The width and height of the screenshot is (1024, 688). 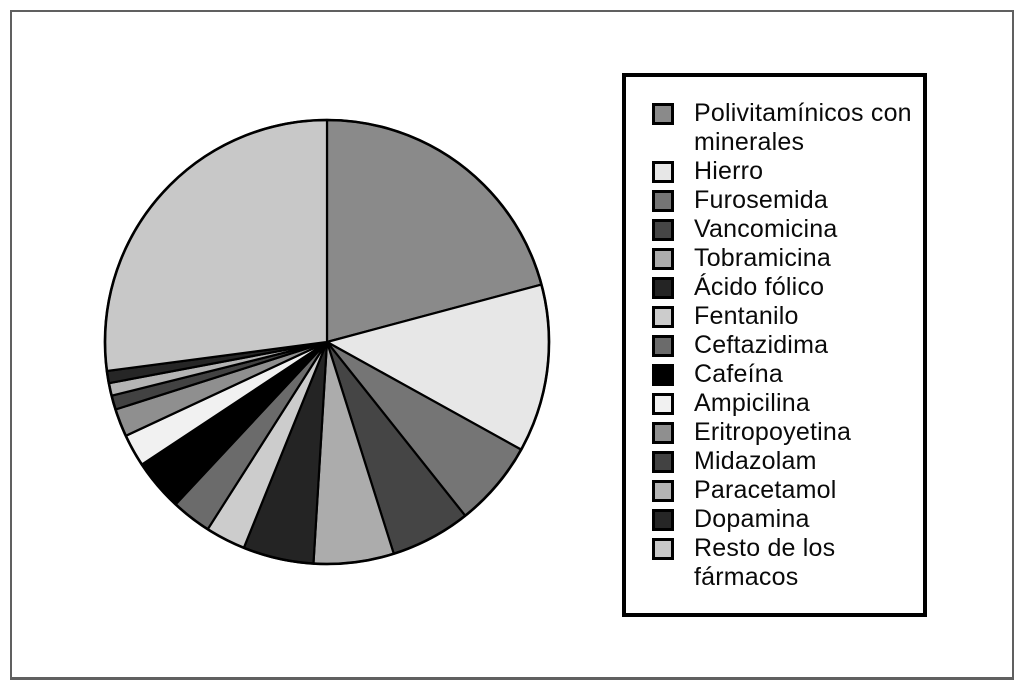 I want to click on legend-item-vancomicina: Vancomicina, so click(x=782, y=229).